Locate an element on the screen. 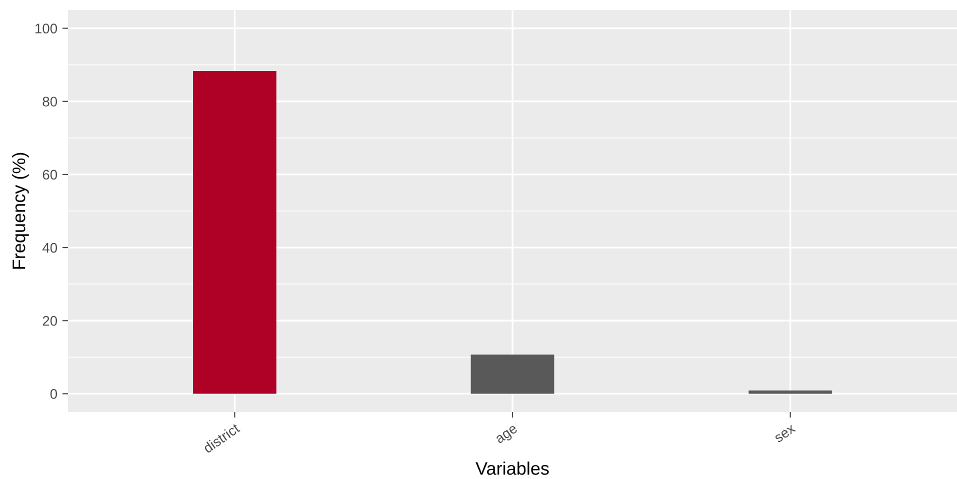 Image resolution: width=957 pixels, height=479 pixels. x-tick-label: sex is located at coordinates (785, 433).